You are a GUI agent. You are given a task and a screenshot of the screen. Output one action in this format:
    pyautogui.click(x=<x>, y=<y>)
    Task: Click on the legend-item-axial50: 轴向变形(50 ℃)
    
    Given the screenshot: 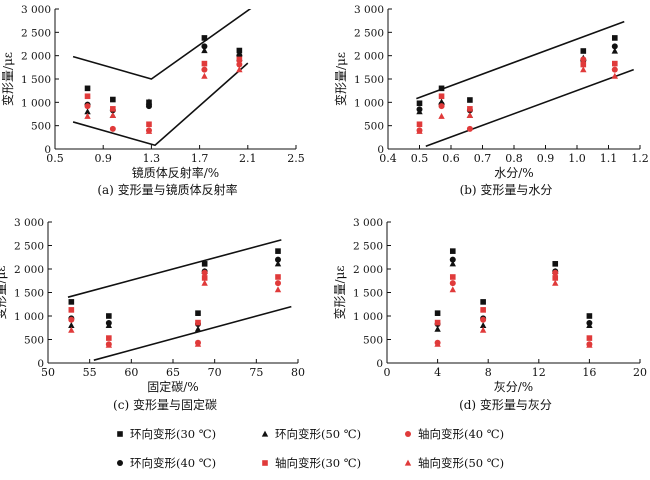 What is the action you would take?
    pyautogui.click(x=454, y=463)
    